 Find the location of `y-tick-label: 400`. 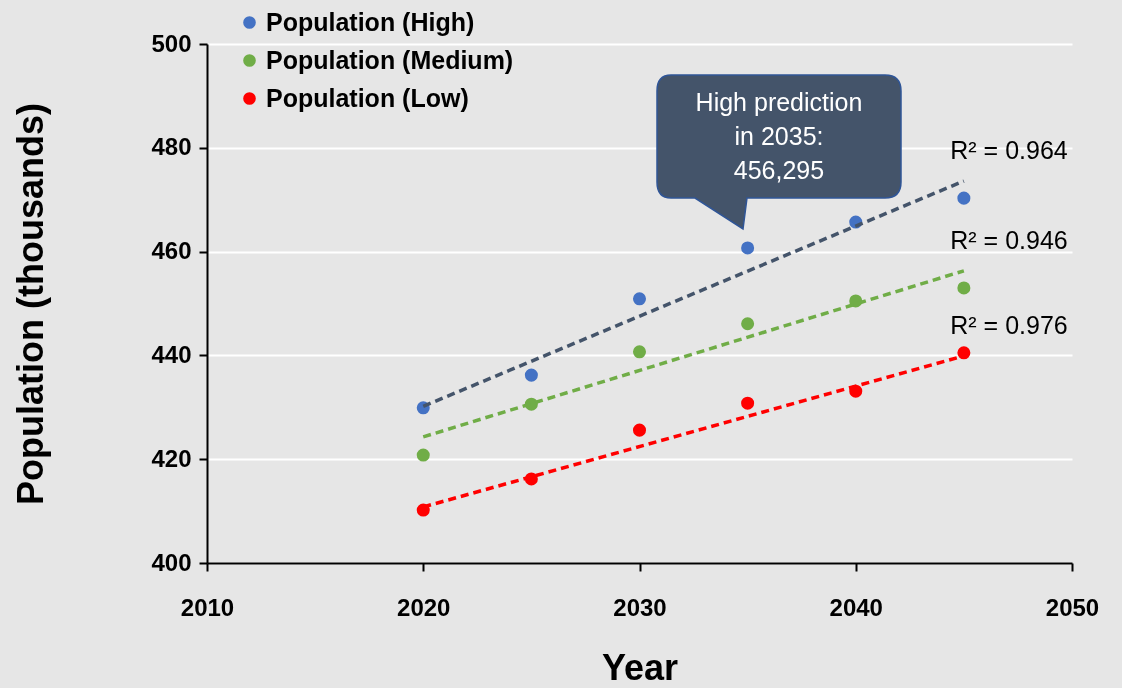

y-tick-label: 400 is located at coordinates (171, 562).